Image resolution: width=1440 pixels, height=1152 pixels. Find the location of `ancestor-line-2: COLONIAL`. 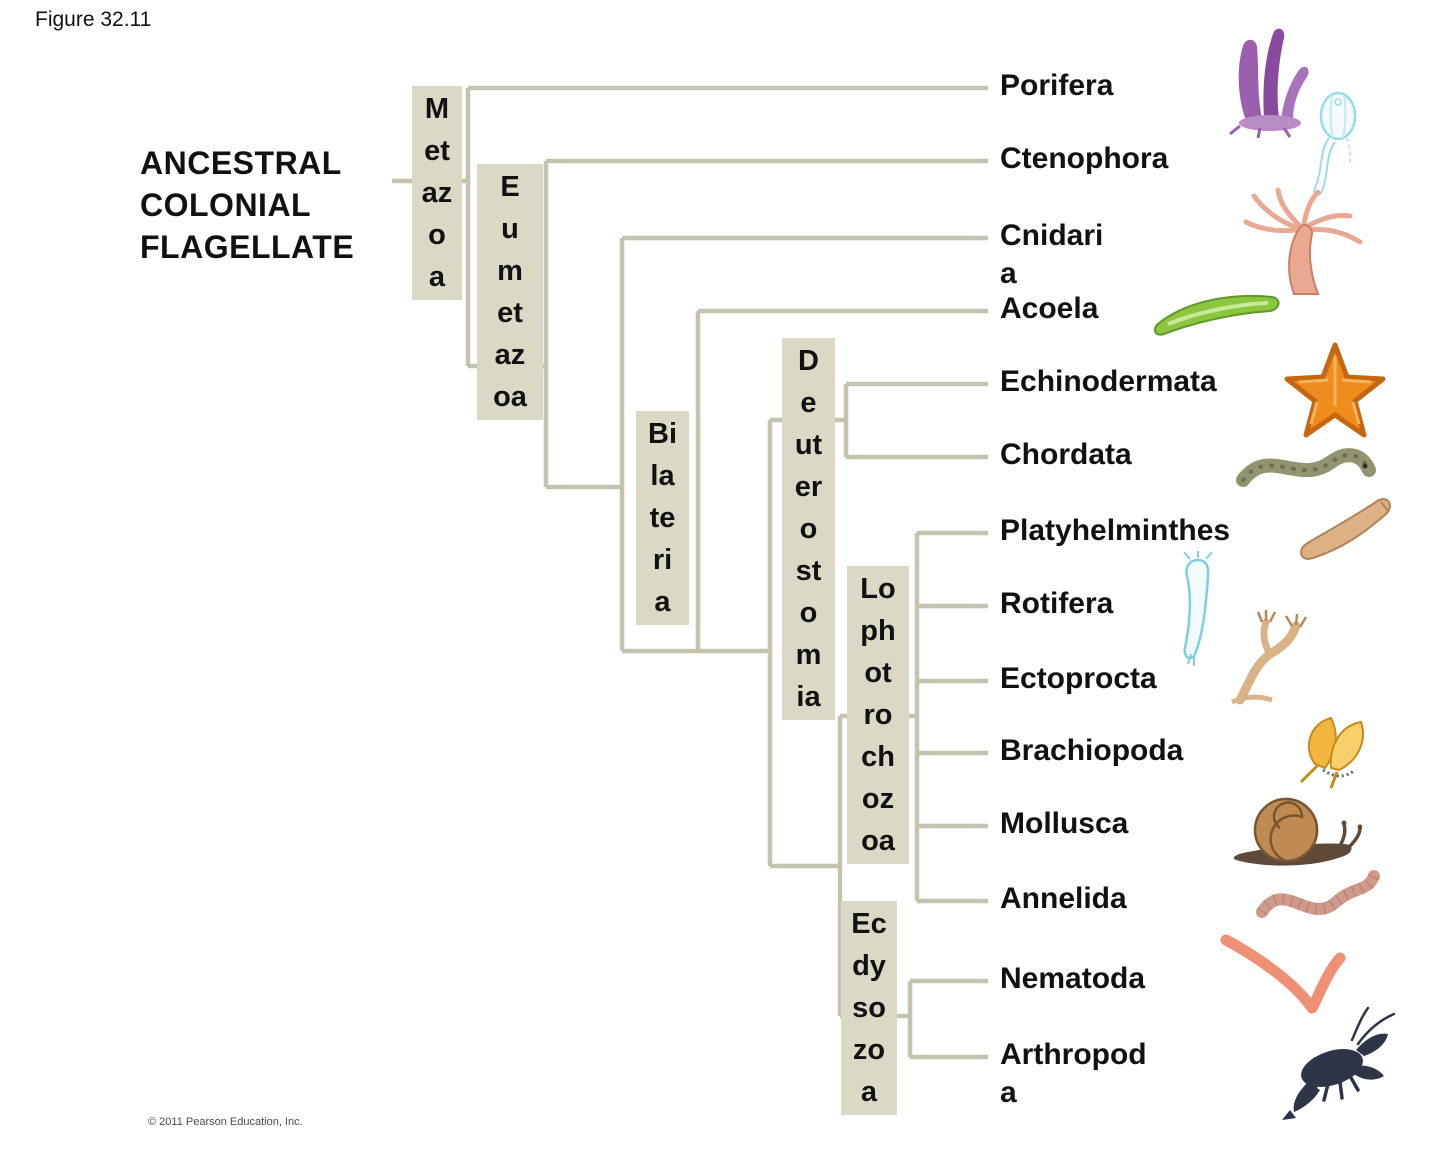

ancestor-line-2: COLONIAL is located at coordinates (226, 205).